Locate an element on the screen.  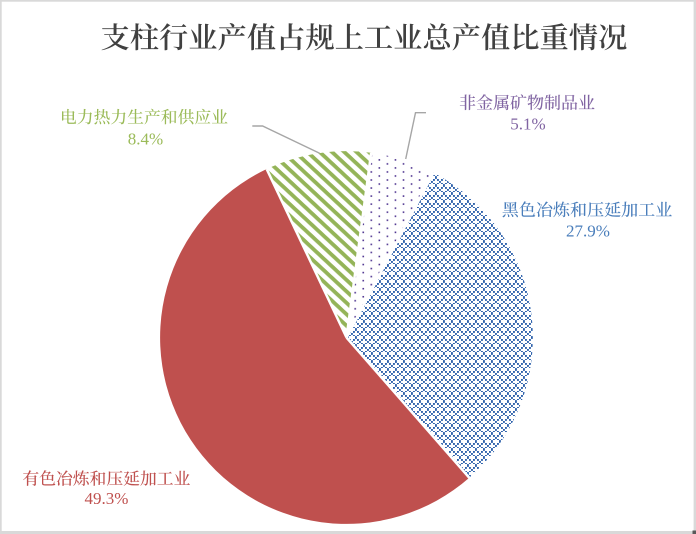
svg-text: 27.9% is located at coordinates (588, 231).